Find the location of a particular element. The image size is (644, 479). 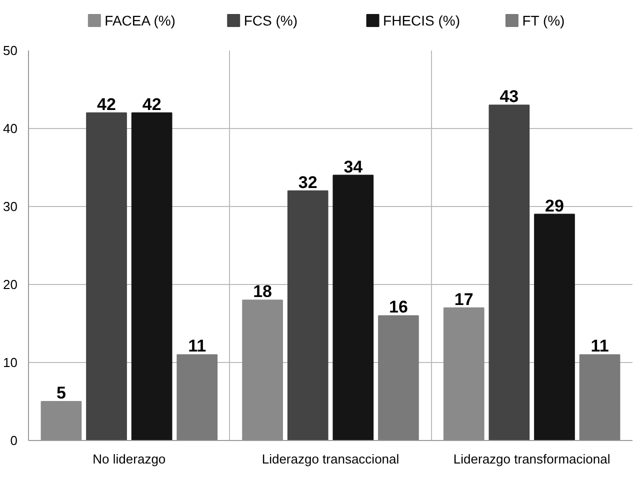

data-label: 29 is located at coordinates (554, 206).